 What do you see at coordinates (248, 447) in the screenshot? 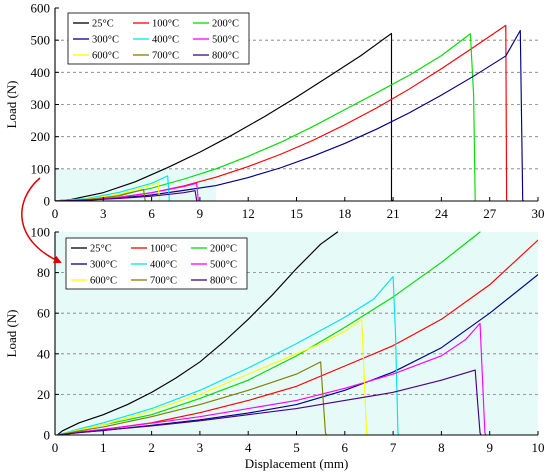
I see `x-tick-label: 4` at bounding box center [248, 447].